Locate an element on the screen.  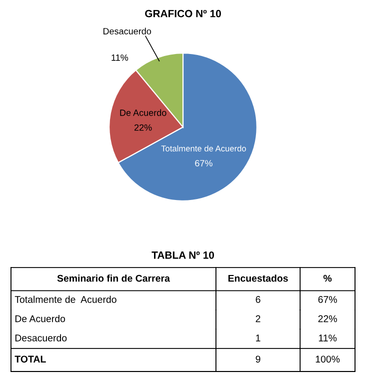
text: 22% is located at coordinates (327, 318).